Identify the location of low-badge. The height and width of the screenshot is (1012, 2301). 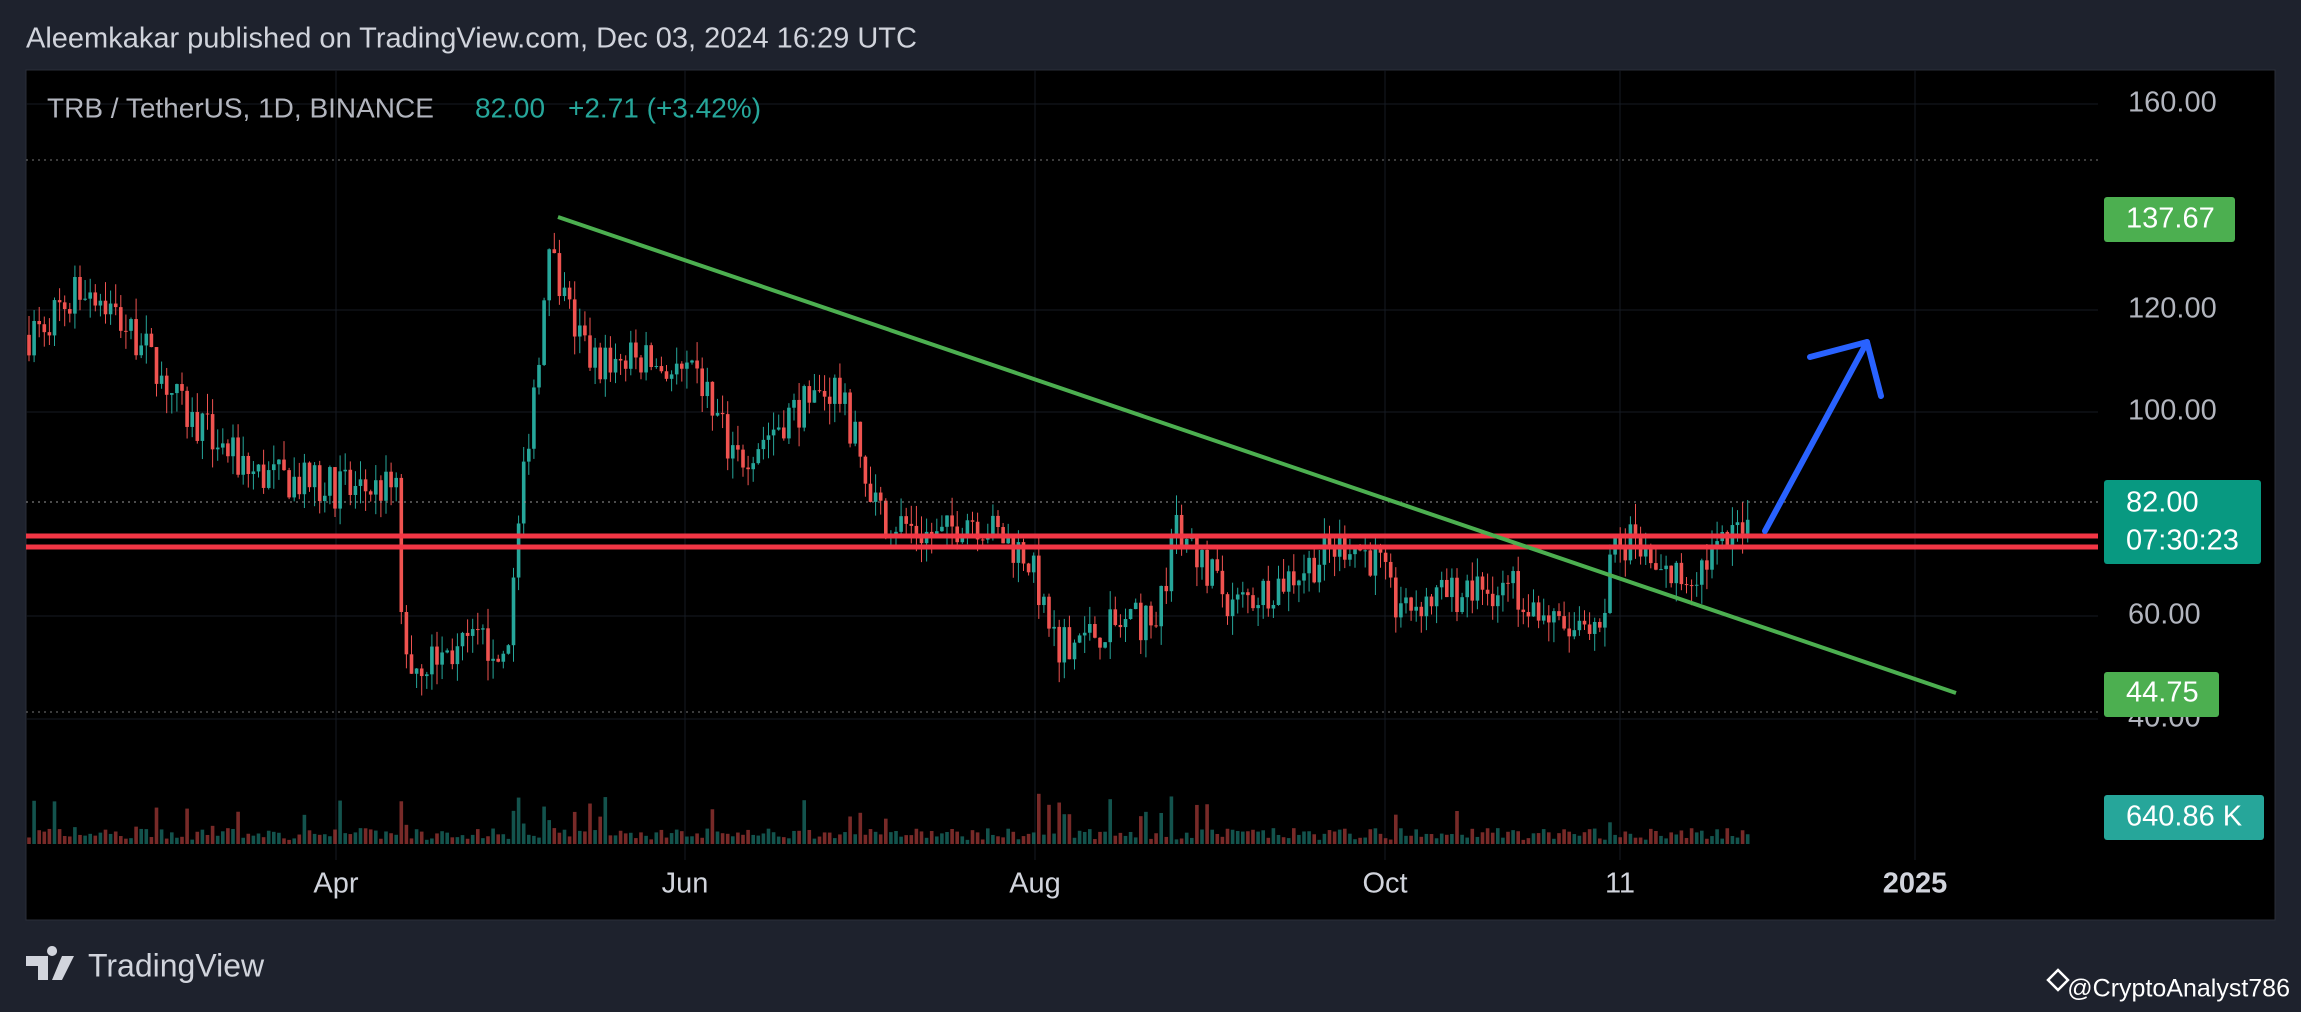
(2161, 694).